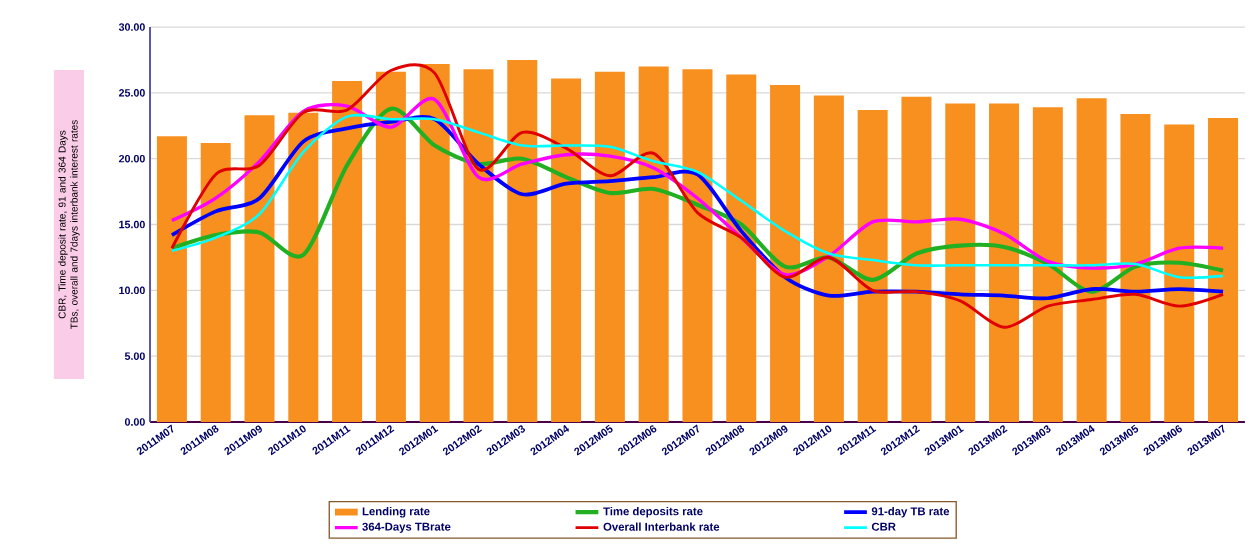 The height and width of the screenshot is (548, 1255). Describe the element at coordinates (653, 512) in the screenshot. I see `legend-label: Time deposits rate` at that location.